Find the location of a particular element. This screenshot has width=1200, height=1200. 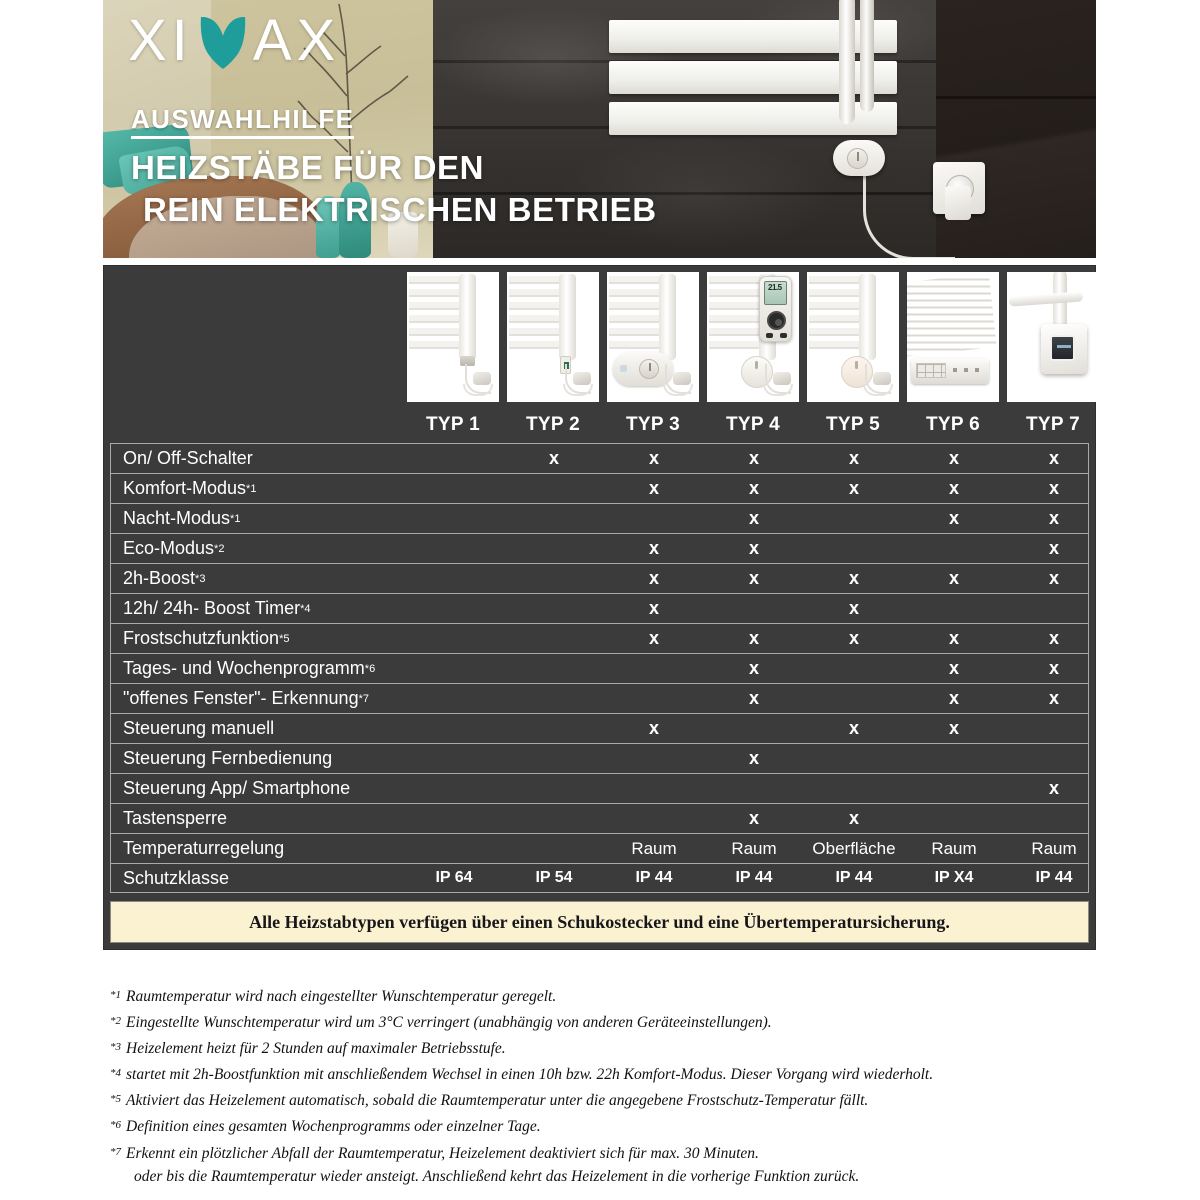

table-row: Eco-Modus *2 x x x is located at coordinates (599, 548).